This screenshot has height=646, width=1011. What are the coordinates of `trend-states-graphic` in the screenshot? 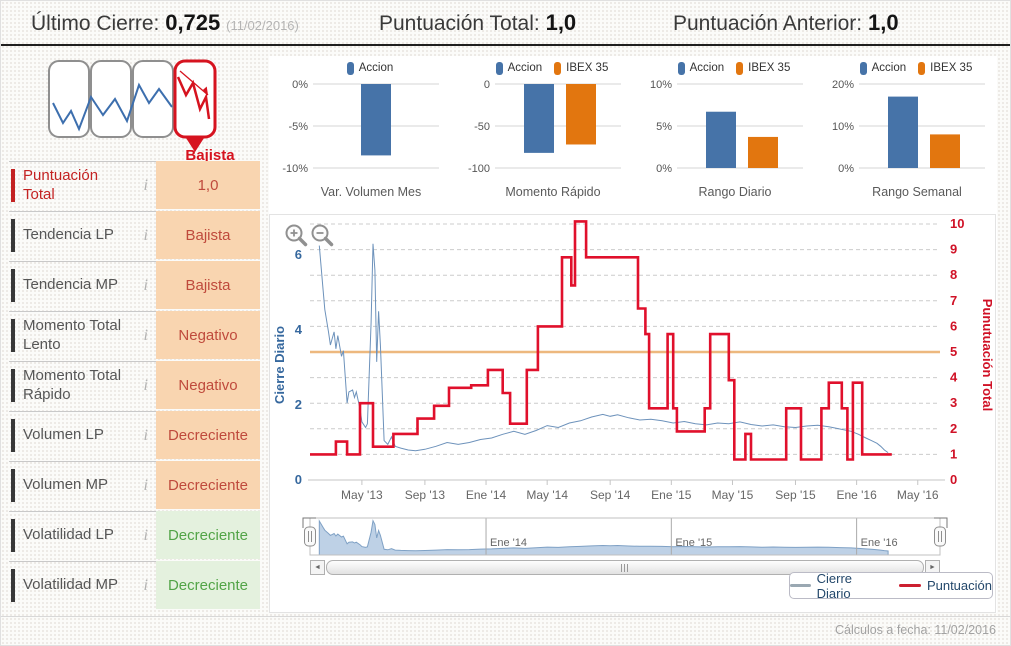 It's located at (132, 105).